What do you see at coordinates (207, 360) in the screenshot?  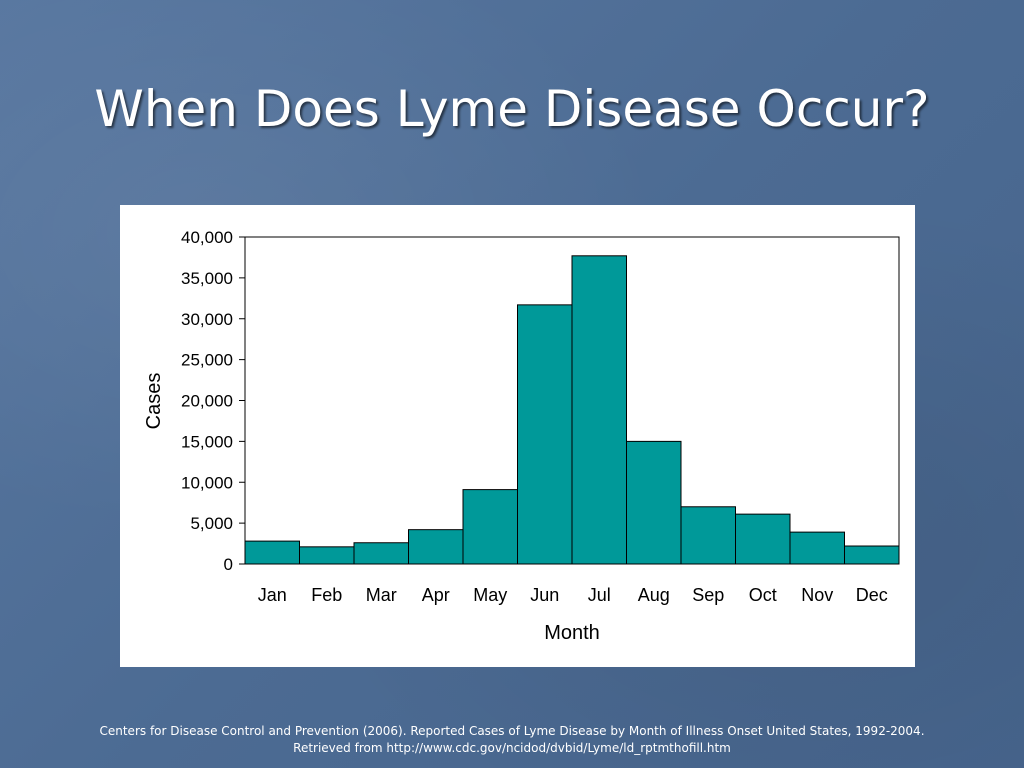 I see `y-tick-label: 25,000` at bounding box center [207, 360].